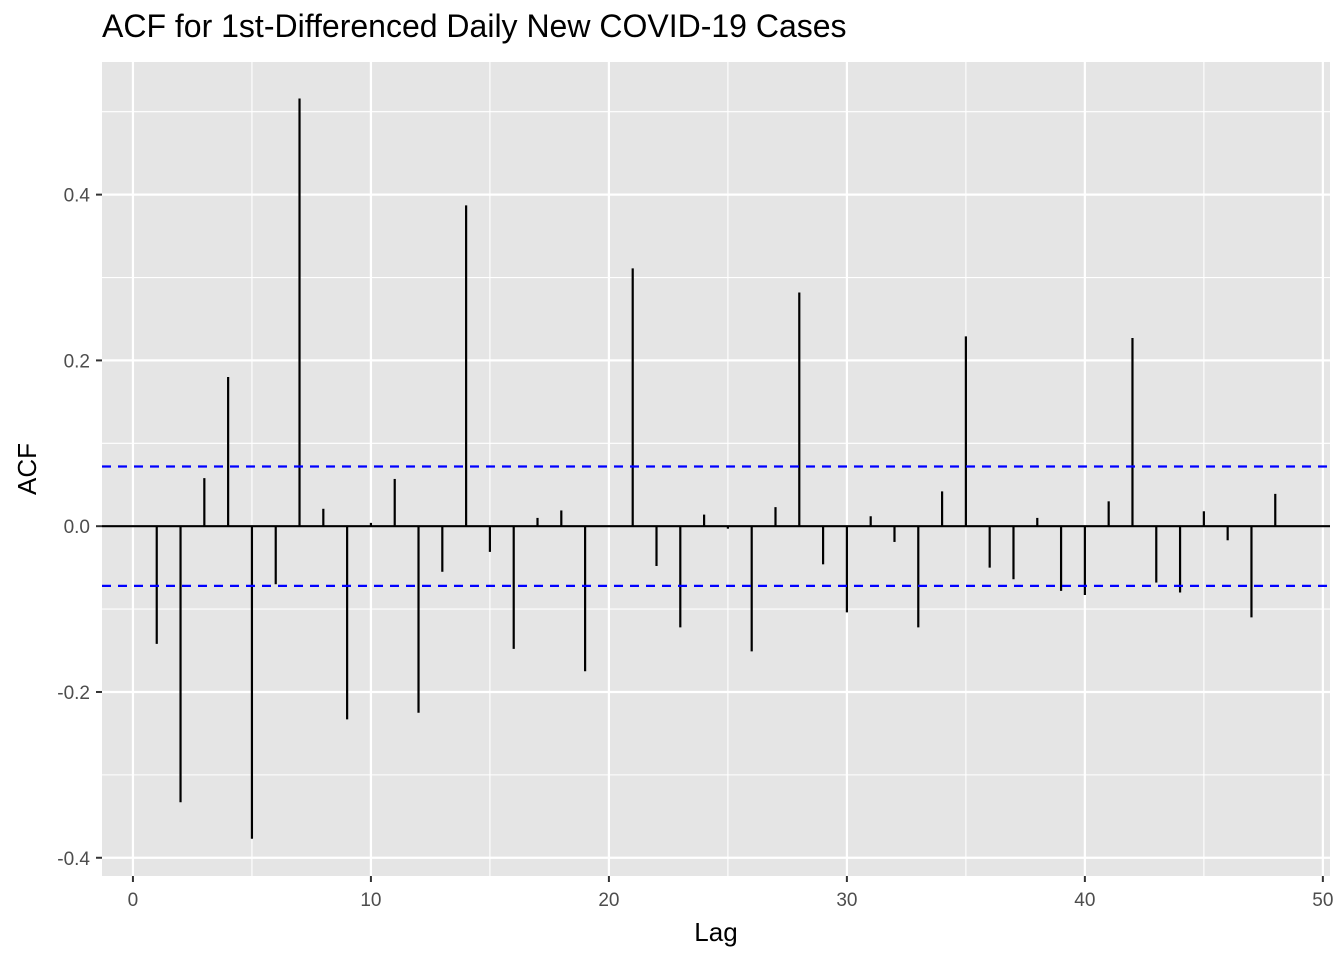  I want to click on x-tick-label: 20, so click(608, 900).